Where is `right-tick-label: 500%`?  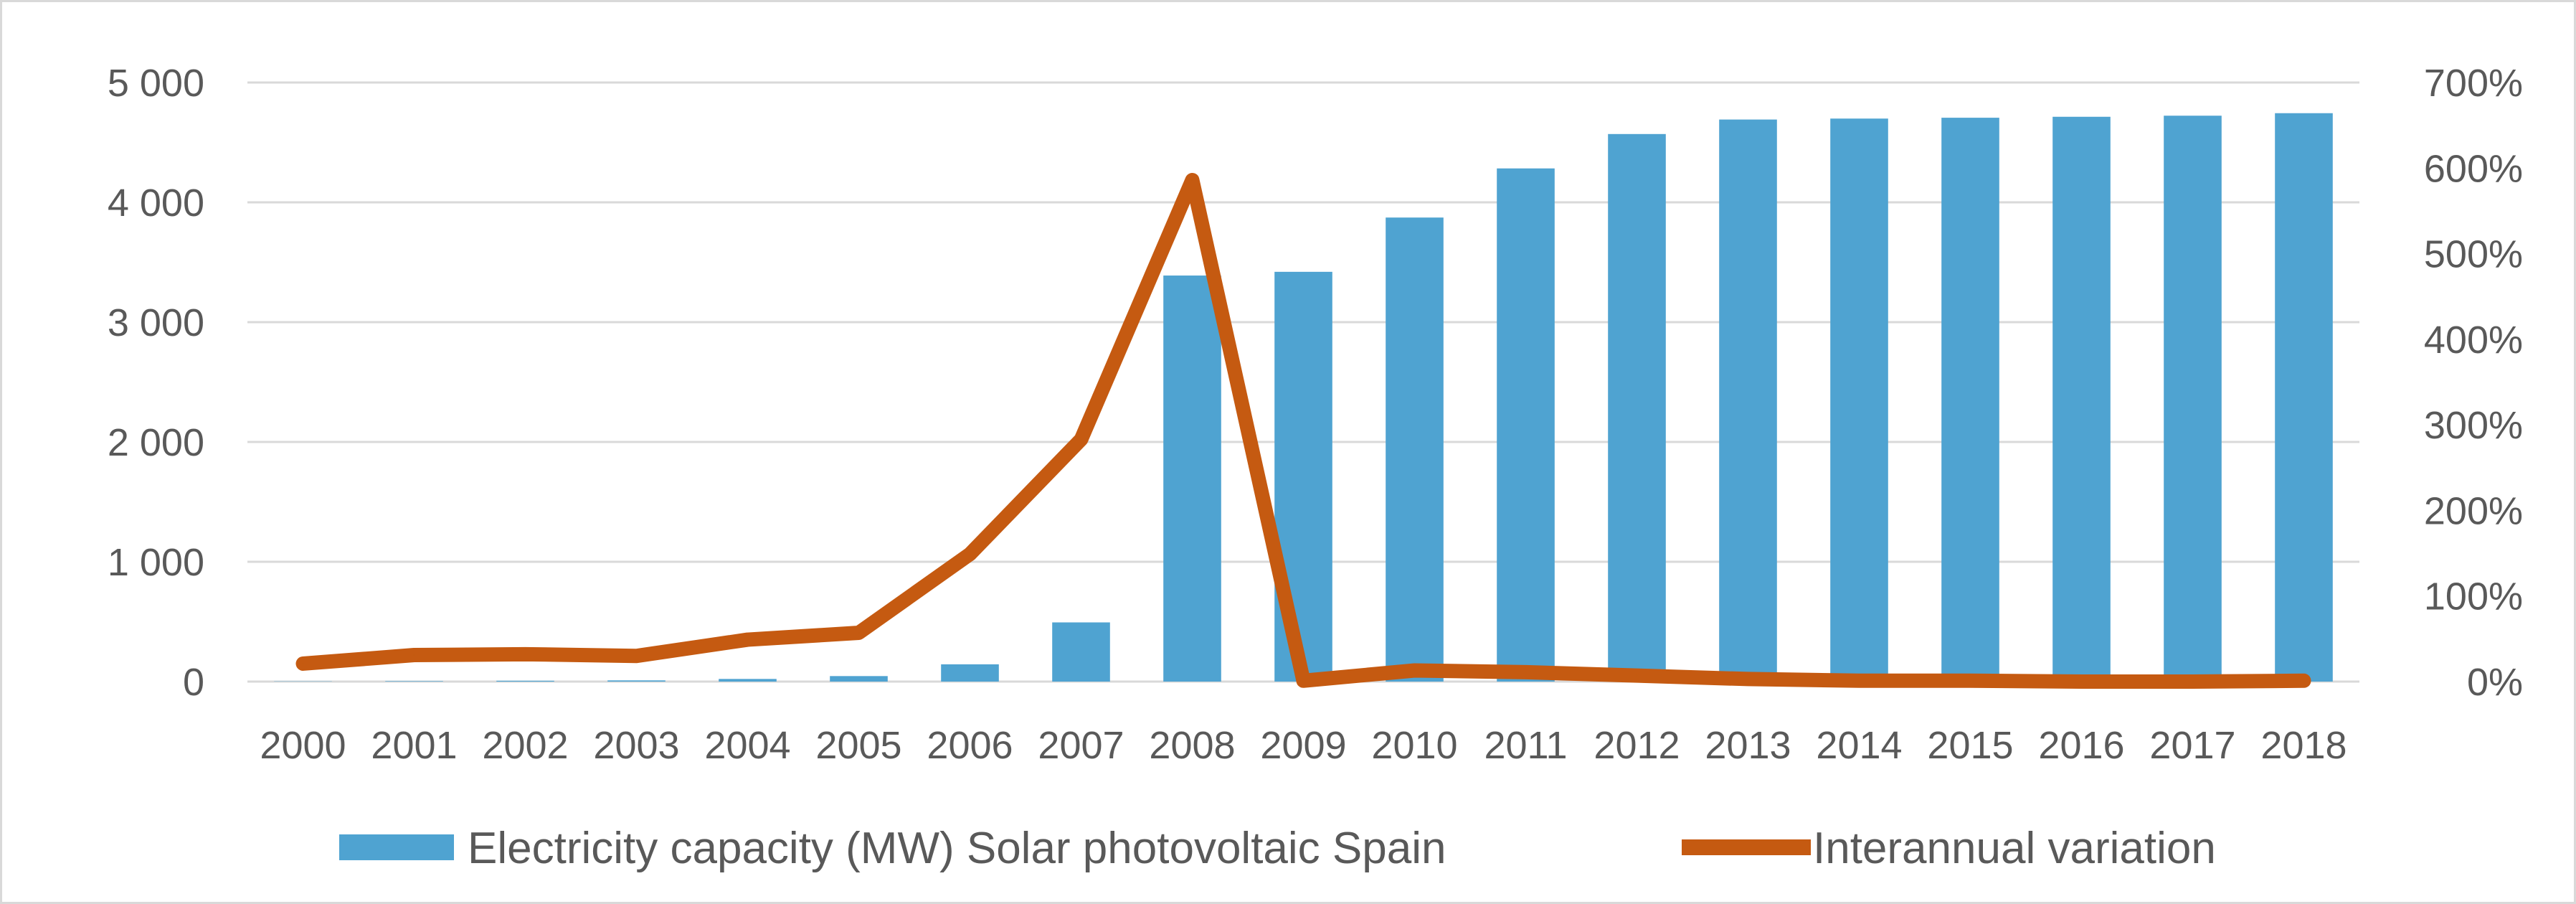 right-tick-label: 500% is located at coordinates (2473, 254).